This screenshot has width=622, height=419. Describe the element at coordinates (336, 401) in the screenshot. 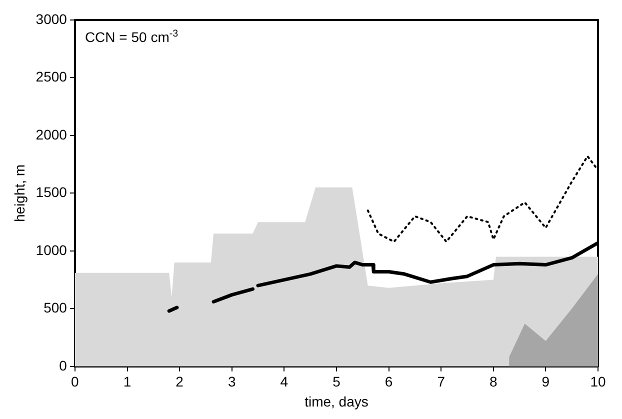

I see `x-axis-title: time, days` at that location.